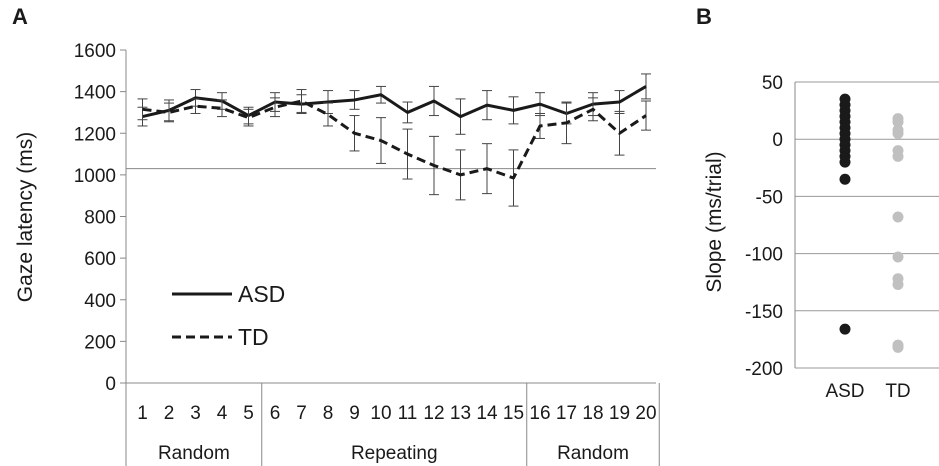 This screenshot has width=939, height=466. I want to click on panel-a-legend: ASD TD, so click(228, 315).